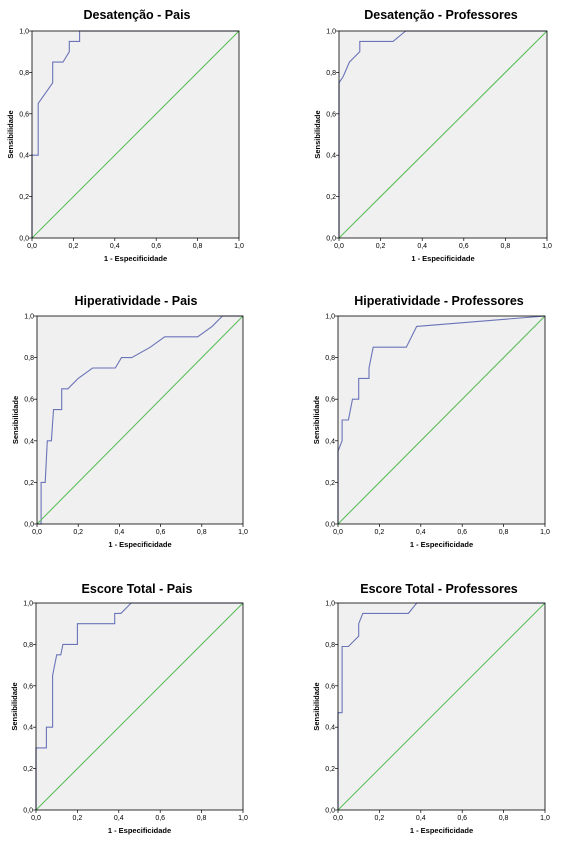 This screenshot has width=578, height=842. Describe the element at coordinates (439, 589) in the screenshot. I see `chart-title: Escore Total - Professores` at that location.